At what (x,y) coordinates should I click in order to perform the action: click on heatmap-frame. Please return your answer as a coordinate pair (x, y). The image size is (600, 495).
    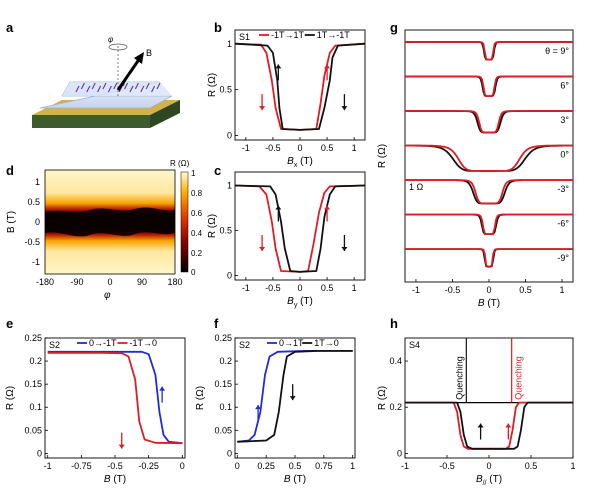
    Looking at the image, I should click on (110, 222).